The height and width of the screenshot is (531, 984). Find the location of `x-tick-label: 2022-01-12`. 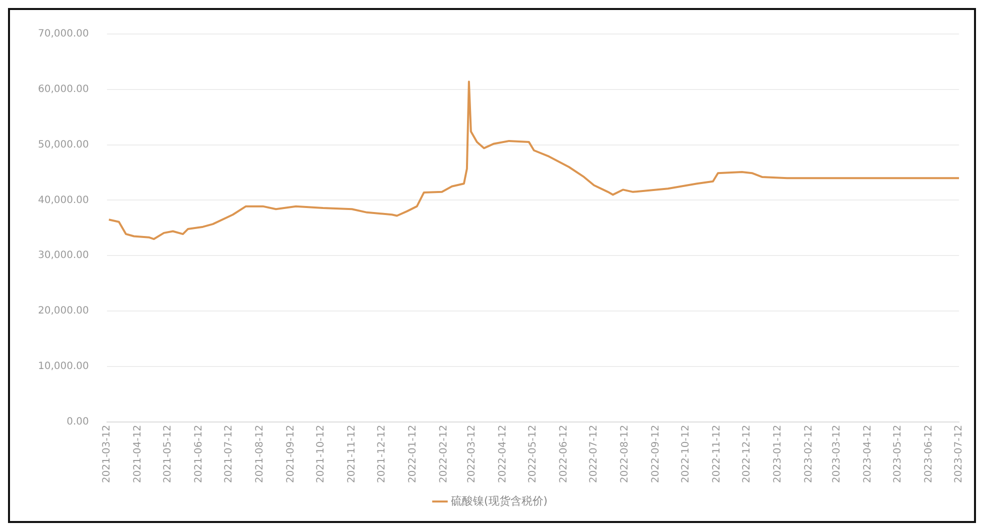

x-tick-label: 2022-01-12 is located at coordinates (413, 454).